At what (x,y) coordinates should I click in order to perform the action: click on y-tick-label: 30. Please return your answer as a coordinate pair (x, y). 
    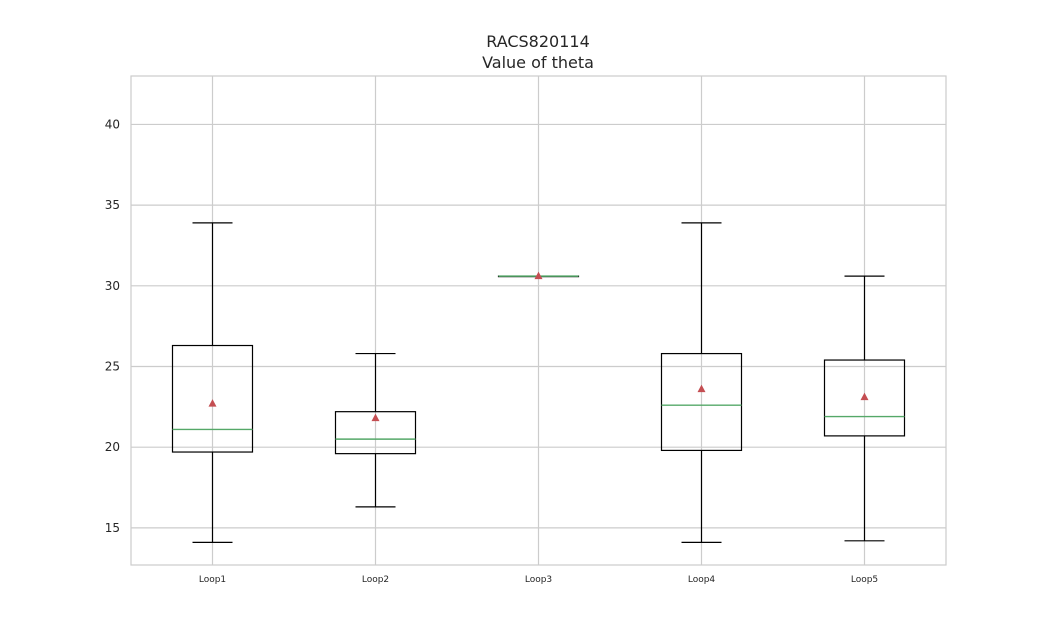
    Looking at the image, I should click on (112, 286).